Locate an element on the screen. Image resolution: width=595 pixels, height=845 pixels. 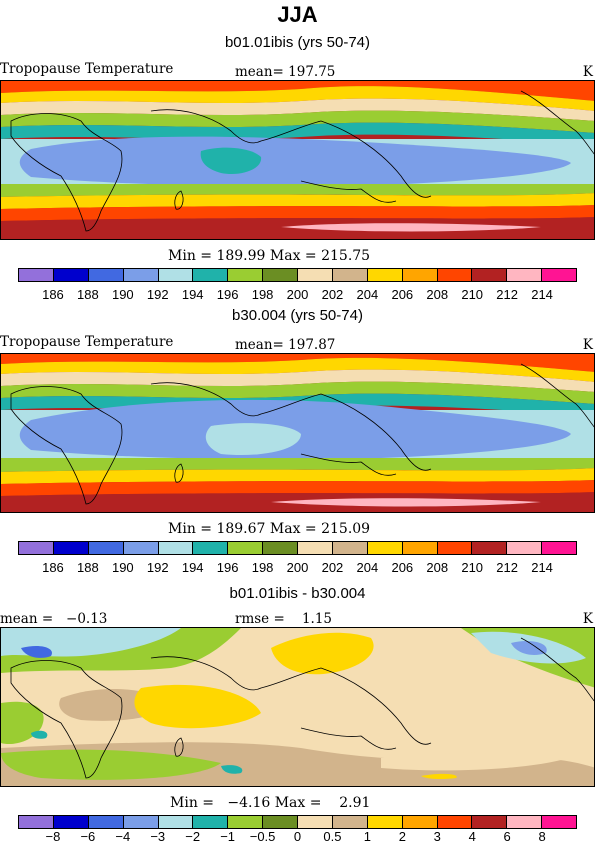
colorbar-tick-label: 8 is located at coordinates (542, 836).